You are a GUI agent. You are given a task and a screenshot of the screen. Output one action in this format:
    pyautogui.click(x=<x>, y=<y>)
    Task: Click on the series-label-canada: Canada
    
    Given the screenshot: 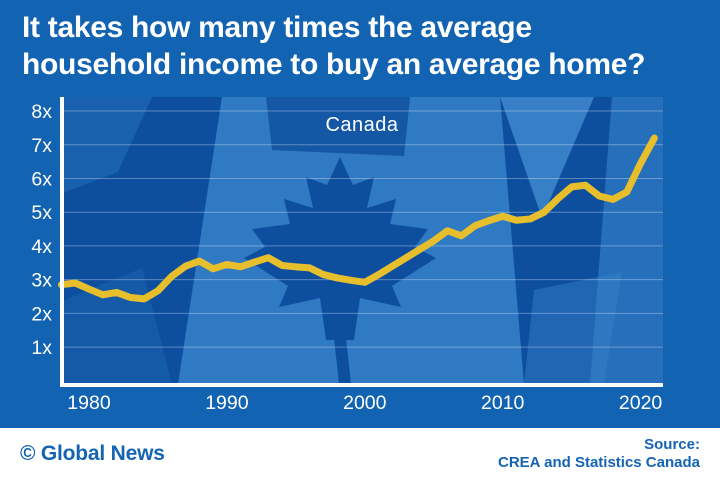 What is the action you would take?
    pyautogui.click(x=362, y=125)
    